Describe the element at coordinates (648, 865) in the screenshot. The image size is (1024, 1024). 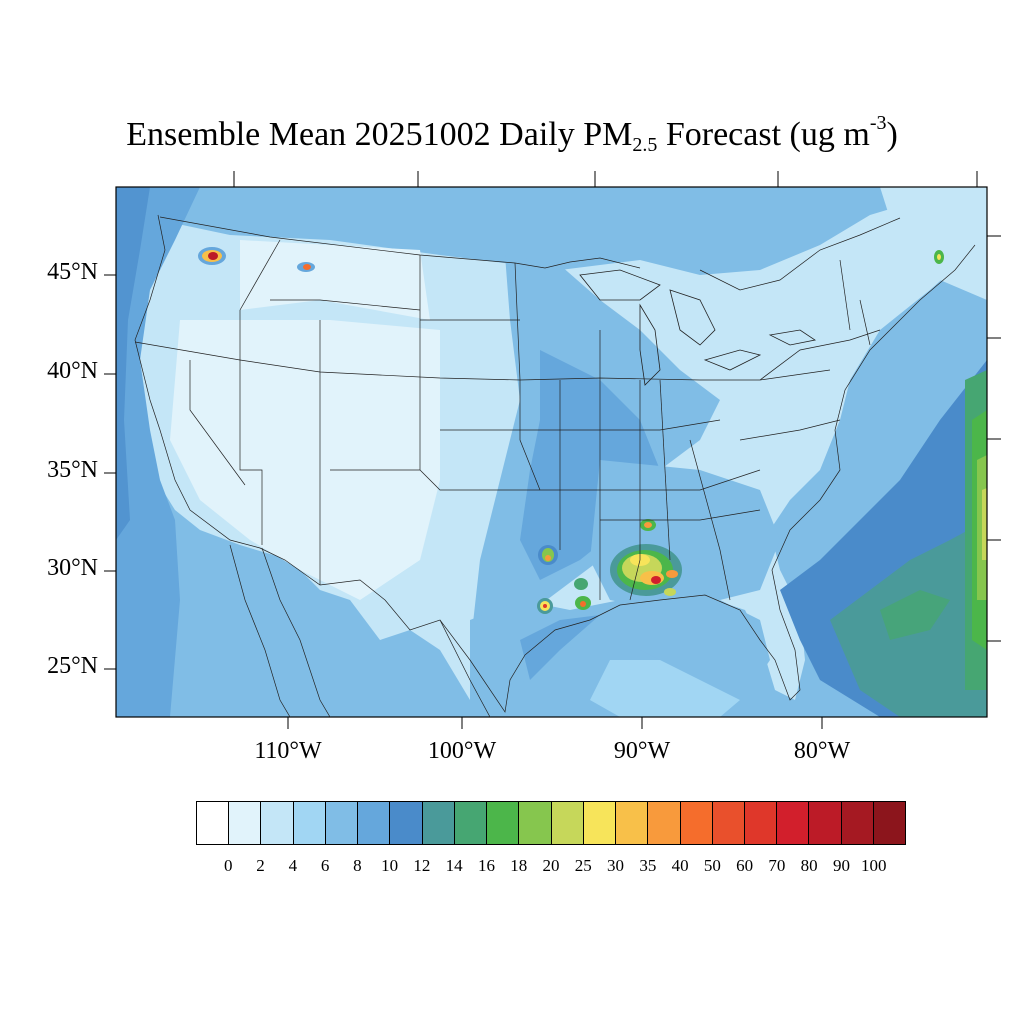
I see `colorbar-label: 35` at that location.